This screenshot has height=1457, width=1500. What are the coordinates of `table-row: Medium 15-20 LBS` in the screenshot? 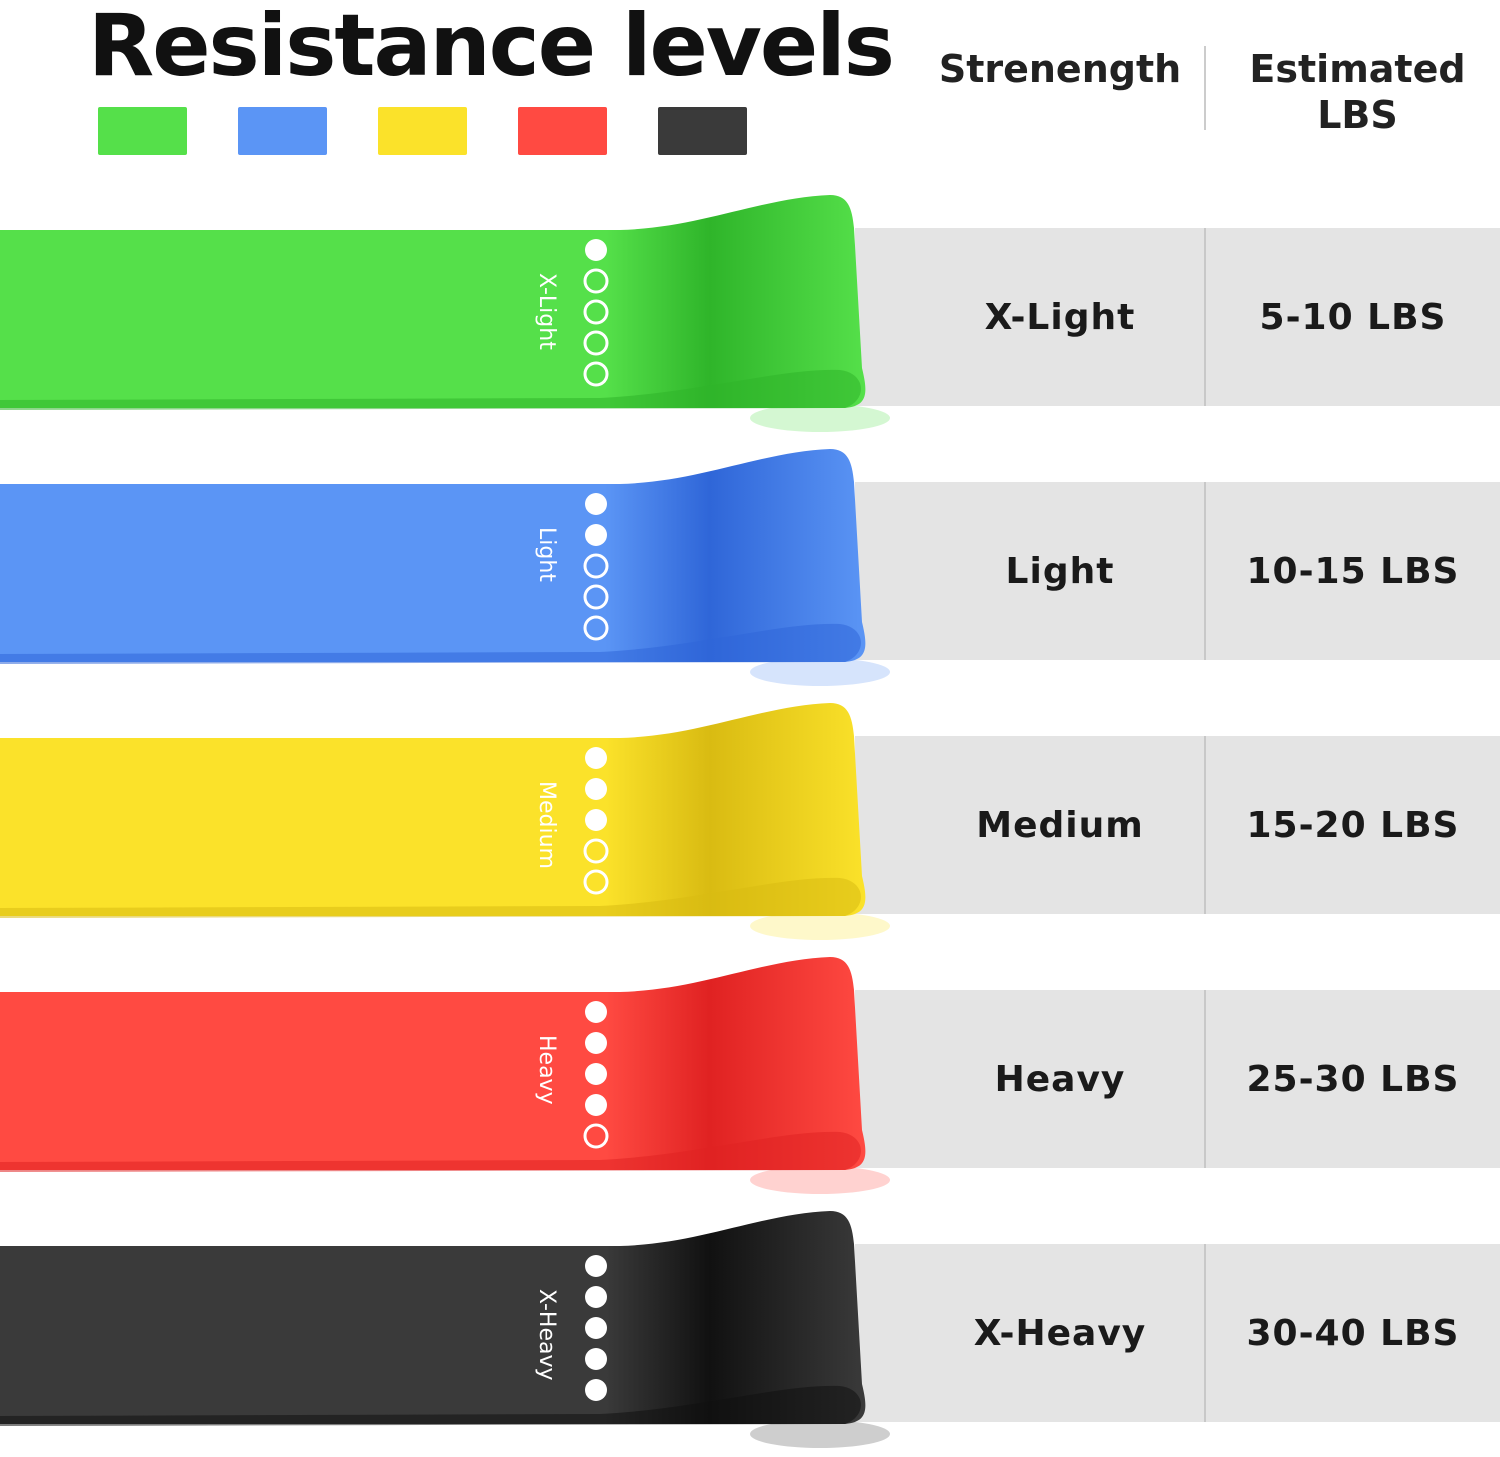 It's located at (1177, 825).